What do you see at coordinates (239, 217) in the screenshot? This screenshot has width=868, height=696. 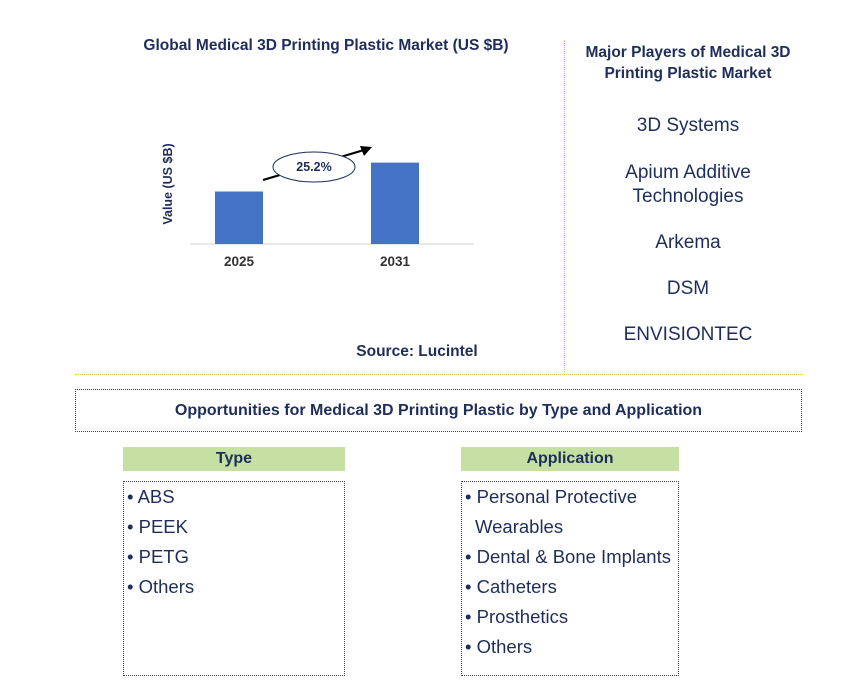 I see `bar-2025` at bounding box center [239, 217].